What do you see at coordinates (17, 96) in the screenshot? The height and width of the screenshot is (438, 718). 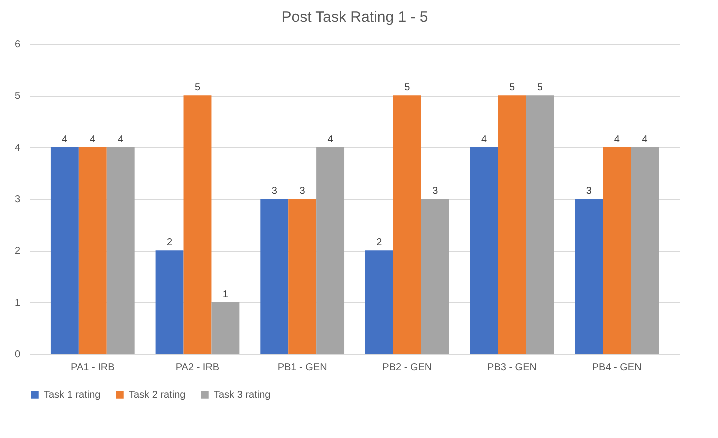 I see `y-tick-label: 5` at bounding box center [17, 96].